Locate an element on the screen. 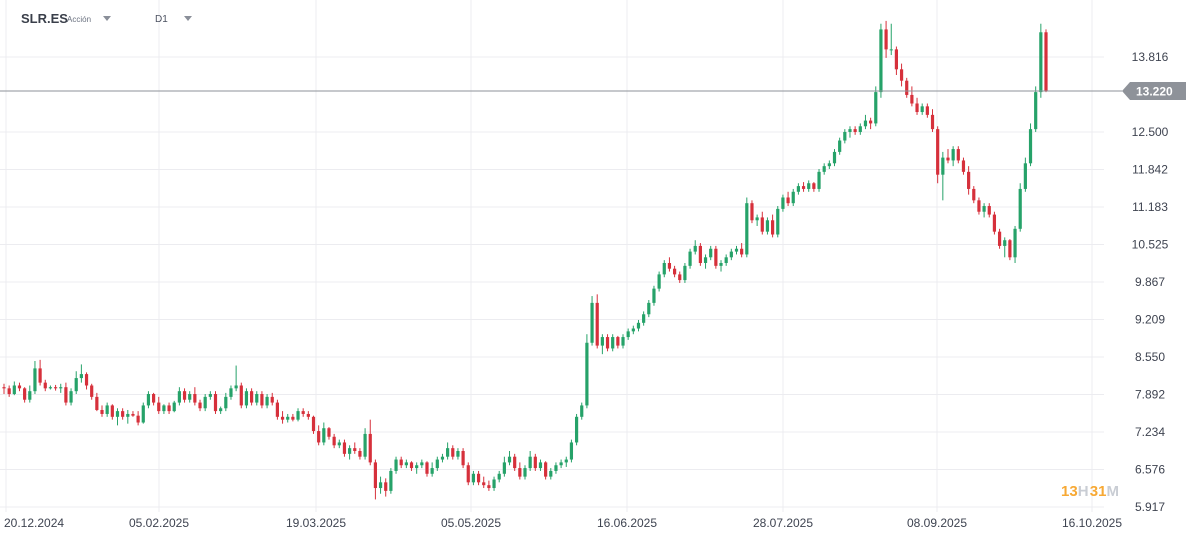  x-tick-label: 05.02.2025 is located at coordinates (159, 523).